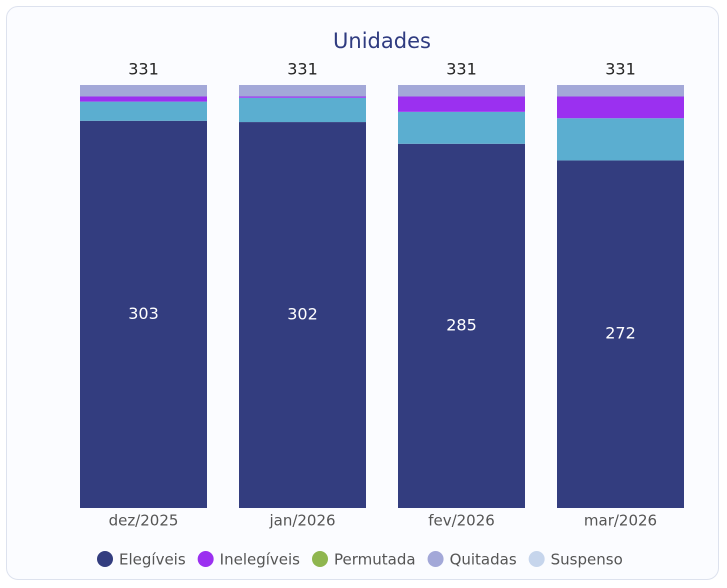  I want to click on chart-title: Unidades, so click(382, 41).